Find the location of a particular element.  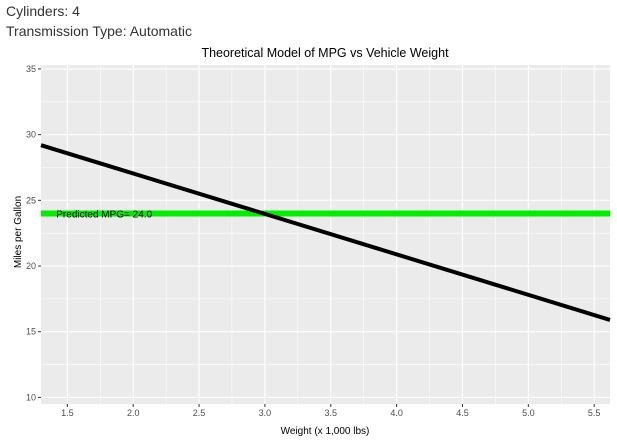

transmission-type-label: Transmission Type: Automatic is located at coordinates (99, 31).